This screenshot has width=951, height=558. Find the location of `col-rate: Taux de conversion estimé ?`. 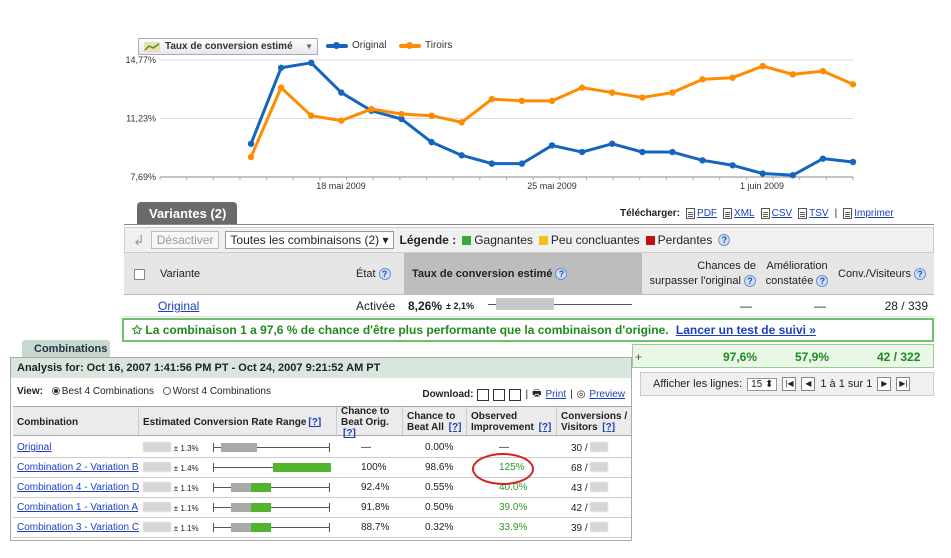

col-rate: Taux de conversion estimé ? is located at coordinates (523, 274).